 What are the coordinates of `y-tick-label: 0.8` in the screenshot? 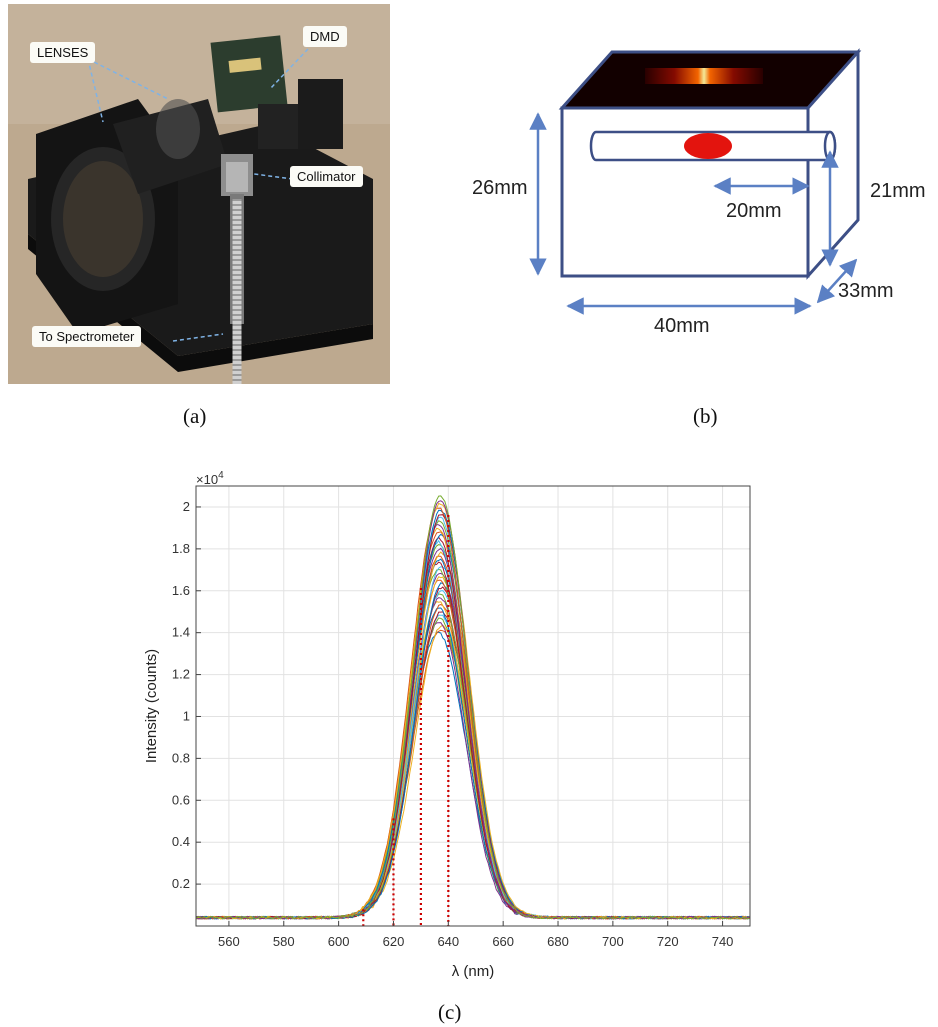 It's located at (181, 757).